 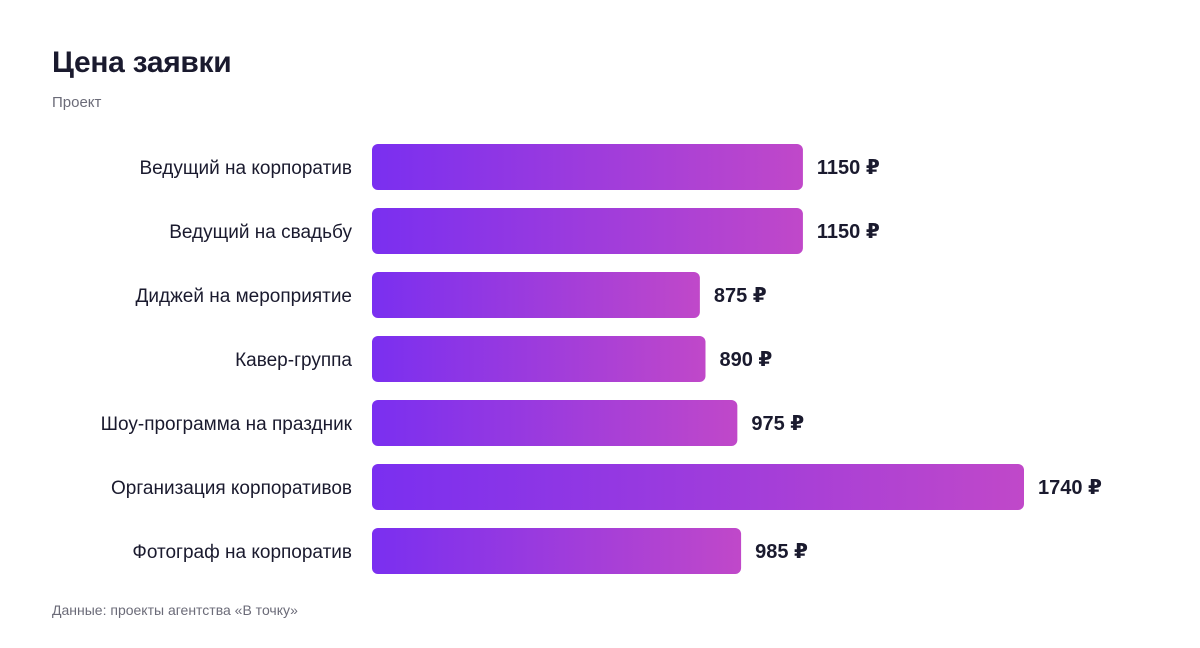 I want to click on category-label: Организация корпоративов, so click(x=231, y=488).